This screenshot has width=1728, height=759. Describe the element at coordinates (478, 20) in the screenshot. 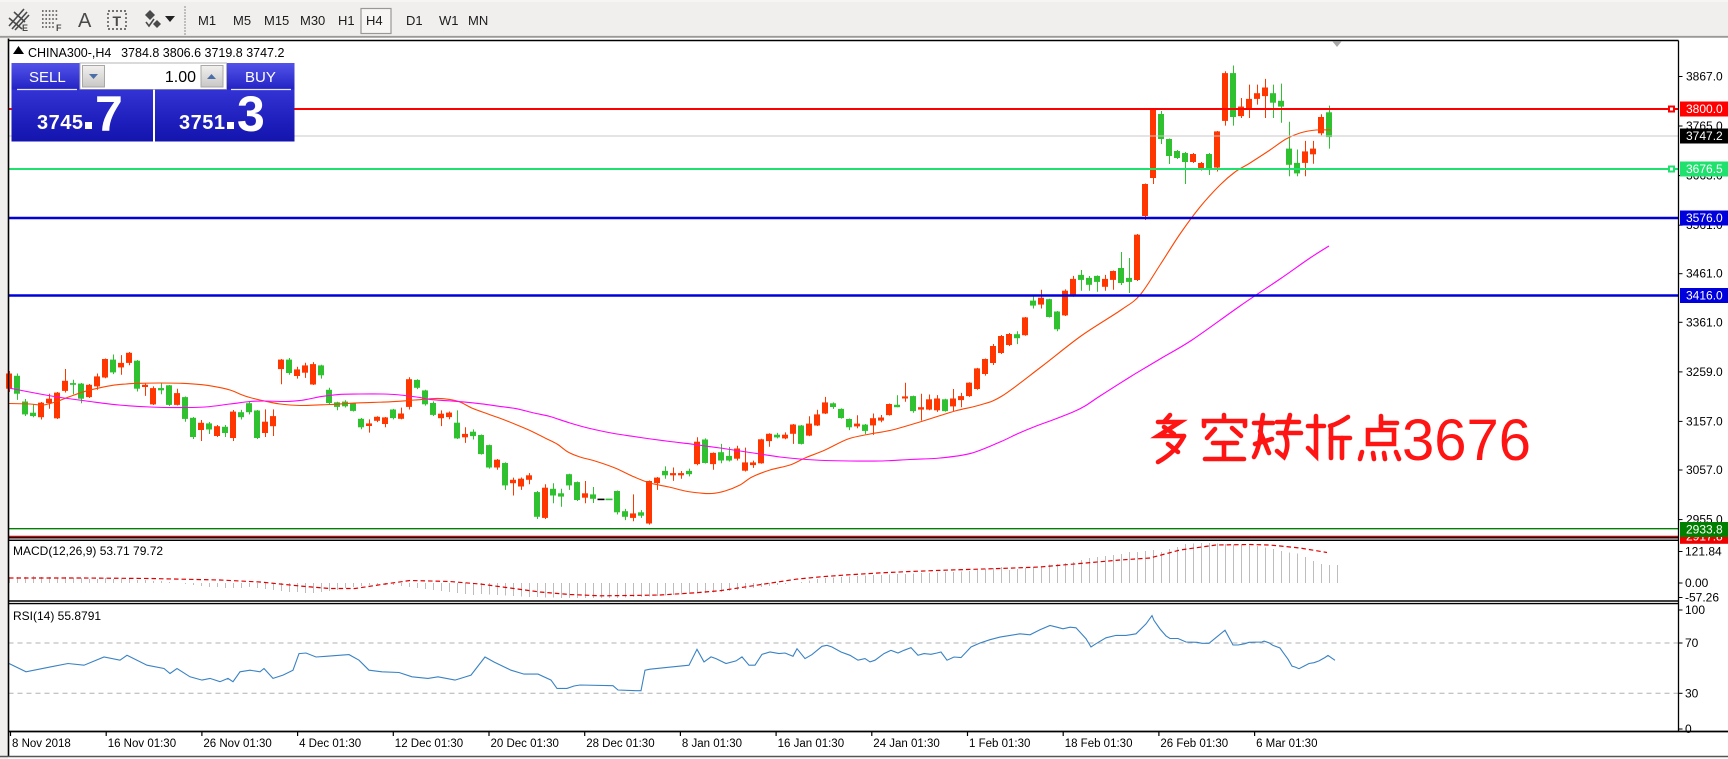

I see `svg-text: MN` at that location.